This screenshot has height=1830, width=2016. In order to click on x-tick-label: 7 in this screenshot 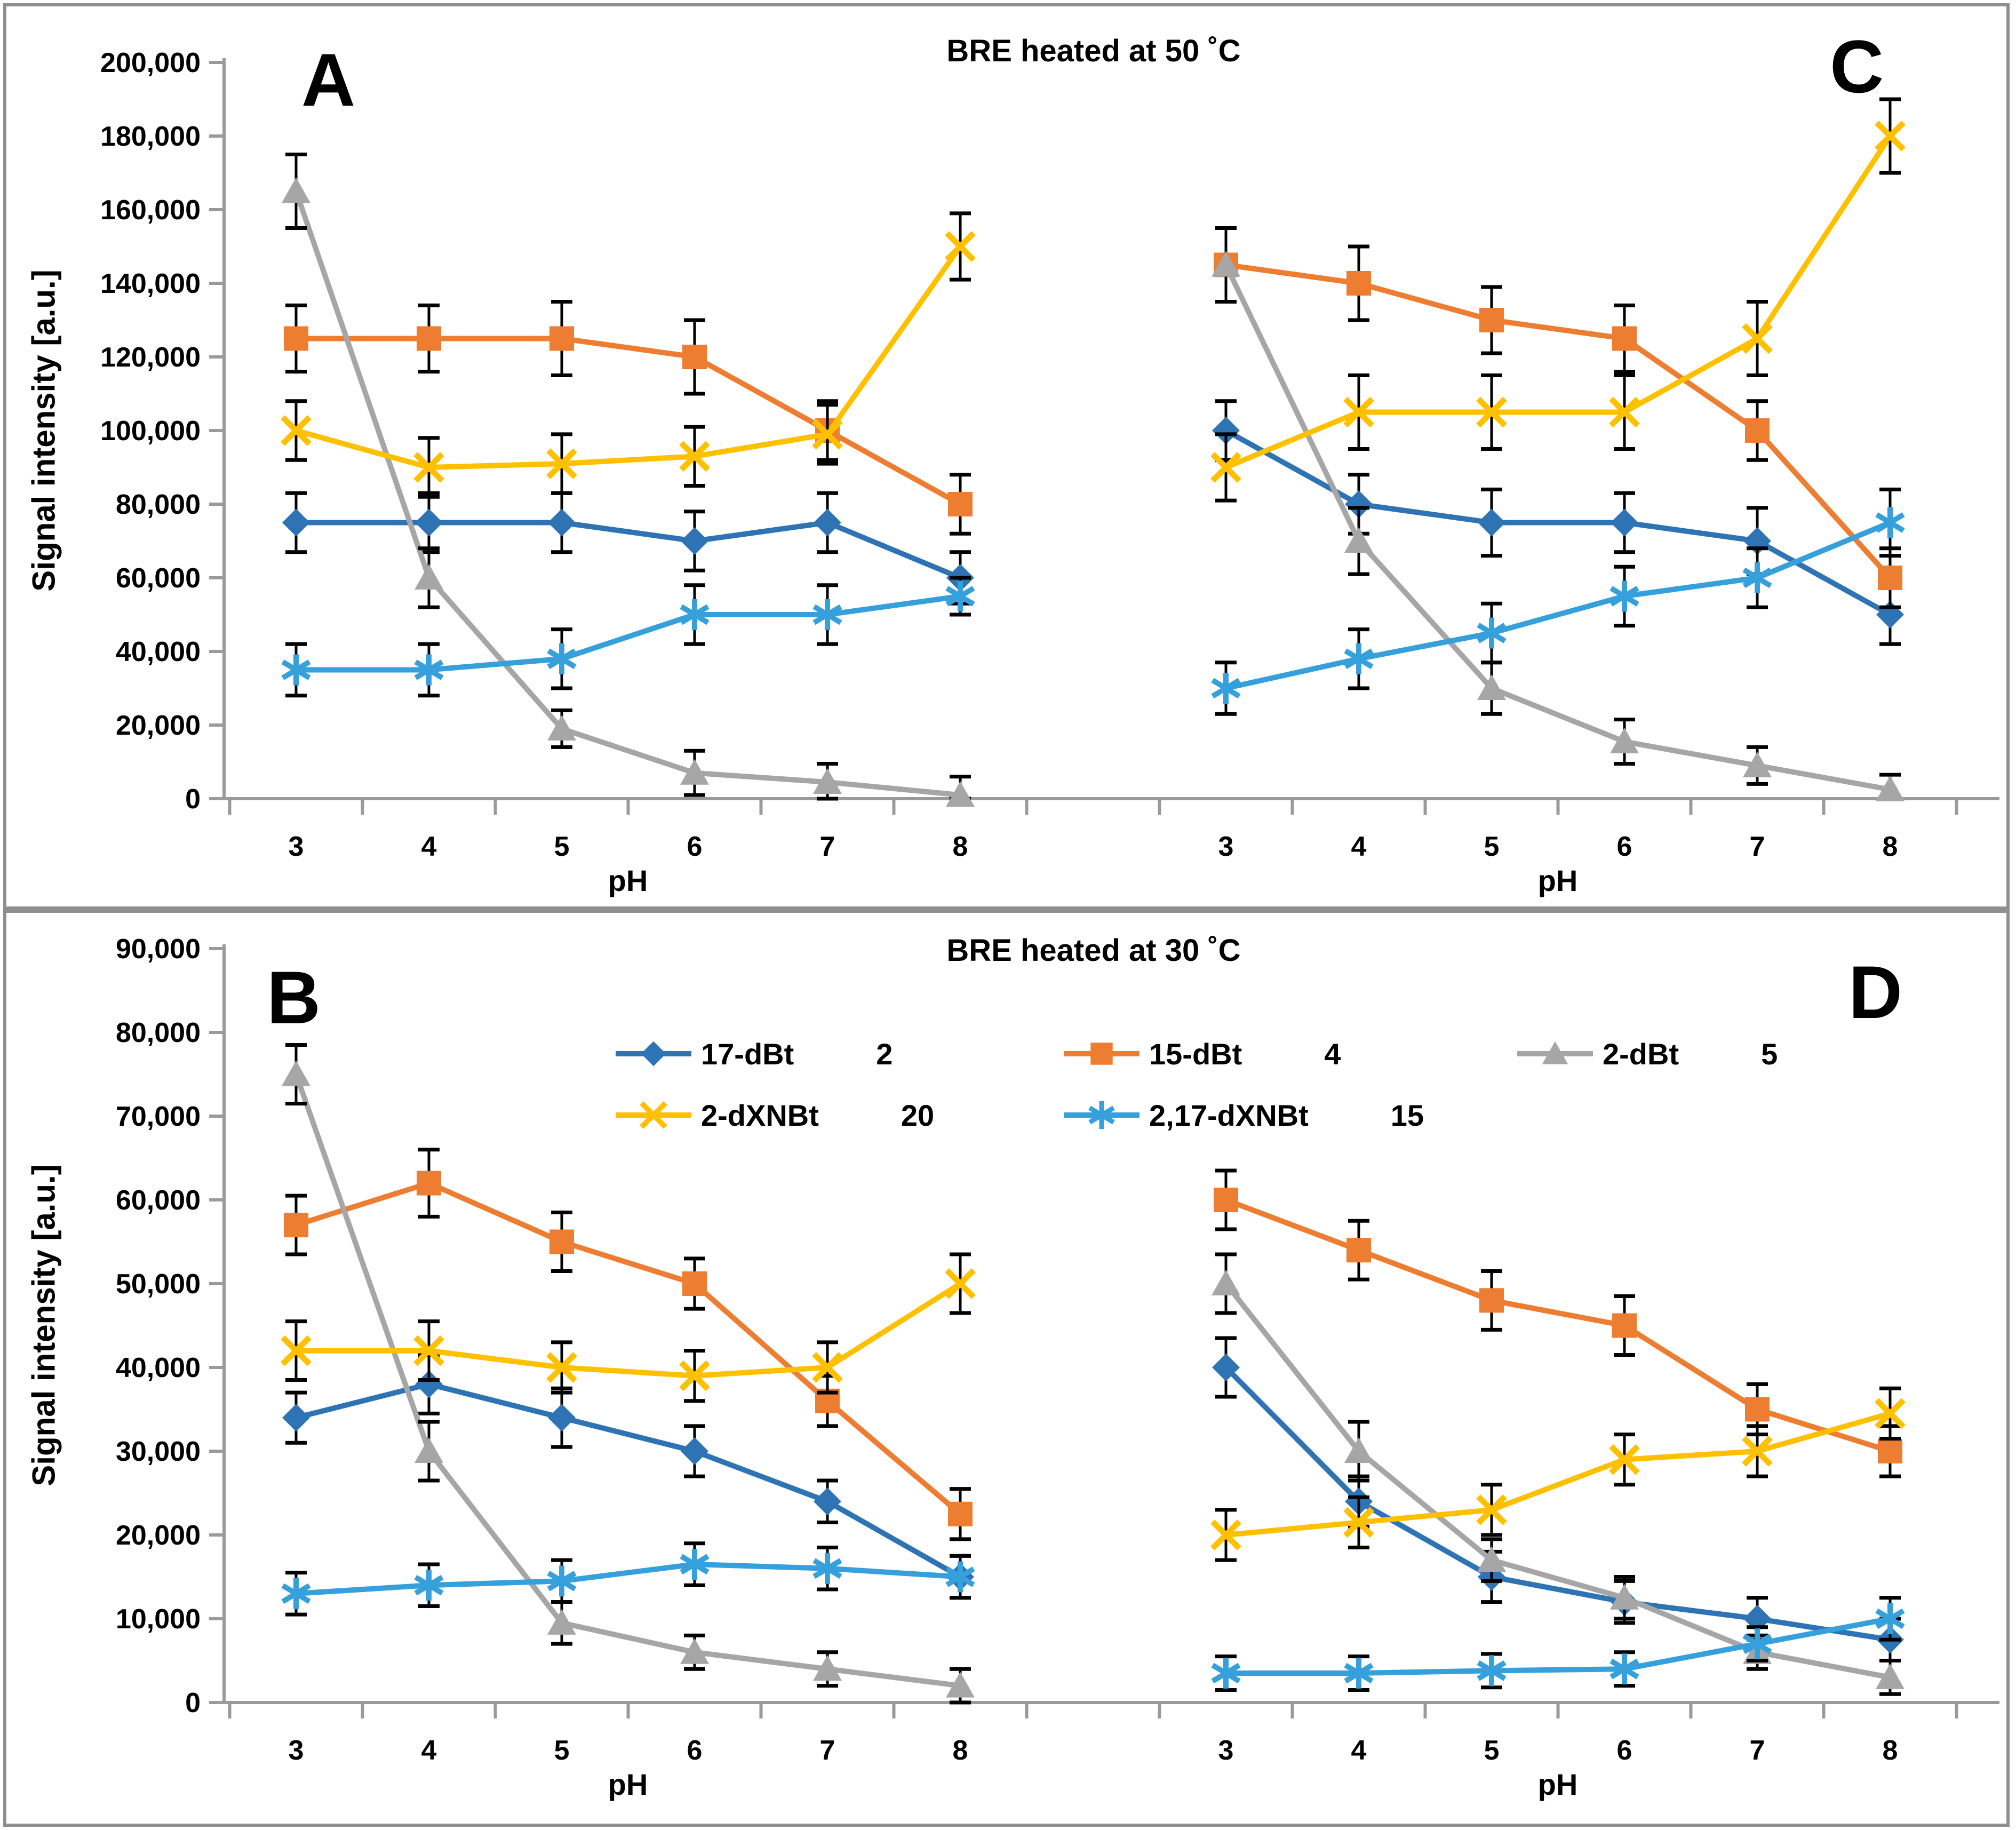, I will do `click(827, 847)`.